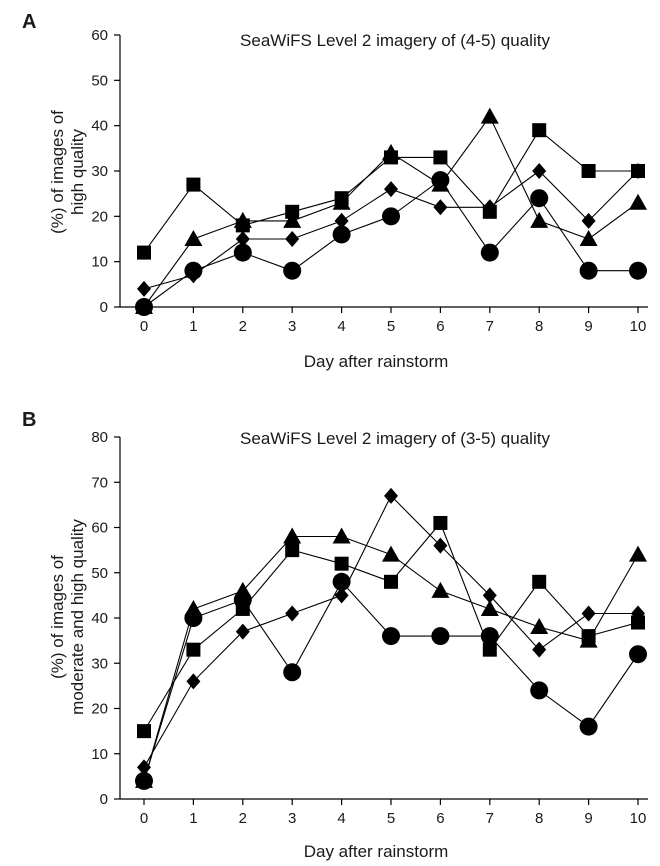 Image resolution: width=660 pixels, height=866 pixels. What do you see at coordinates (376, 361) in the screenshot?
I see `x-axis-label-a: Day after rainstorm` at bounding box center [376, 361].